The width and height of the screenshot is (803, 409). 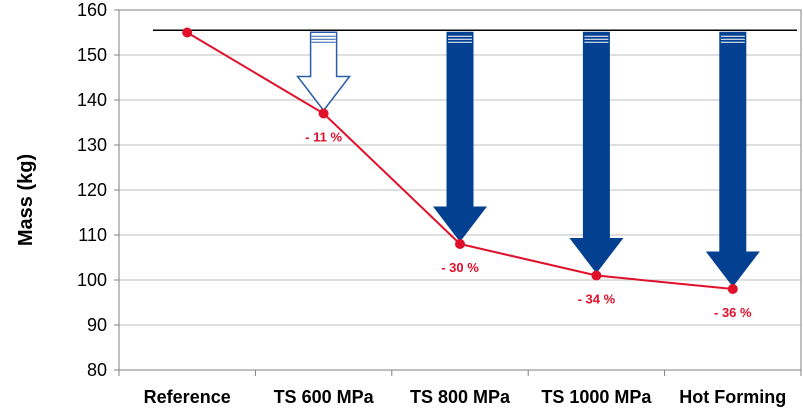 What do you see at coordinates (92, 235) in the screenshot?
I see `y-tick-label: 110` at bounding box center [92, 235].